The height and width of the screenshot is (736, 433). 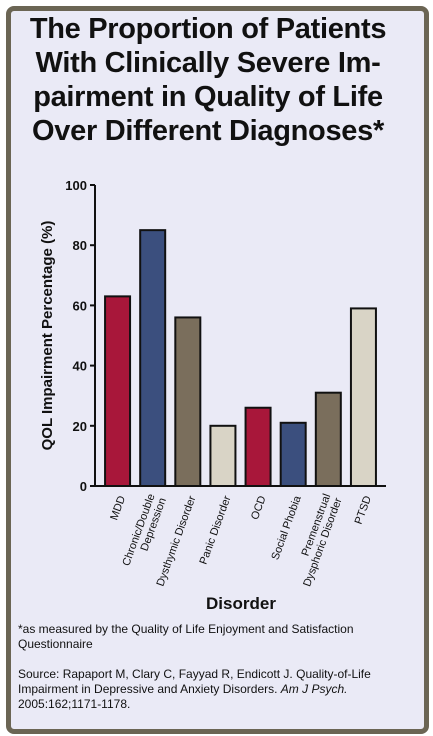 I want to click on y-tick-label: 20, so click(x=80, y=426).